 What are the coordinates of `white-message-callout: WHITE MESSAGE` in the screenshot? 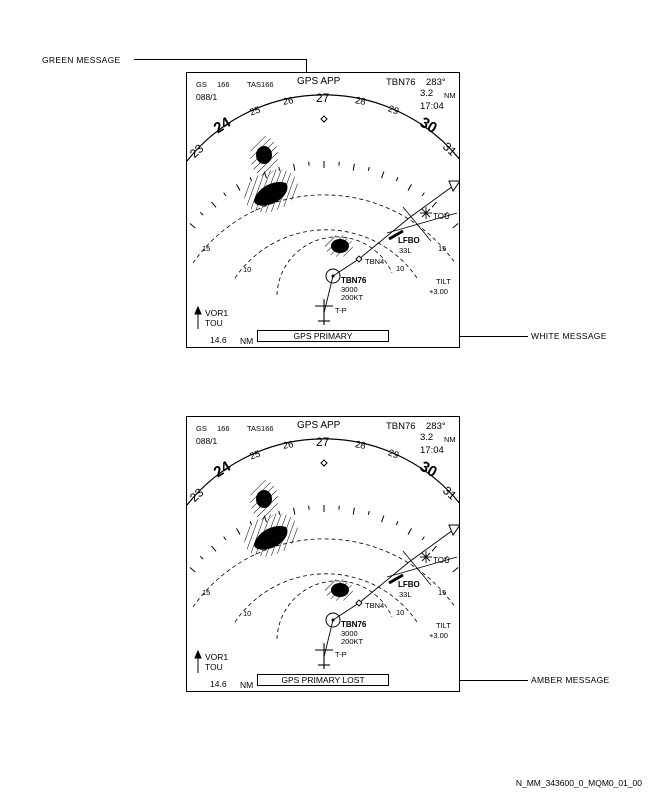 It's located at (569, 336).